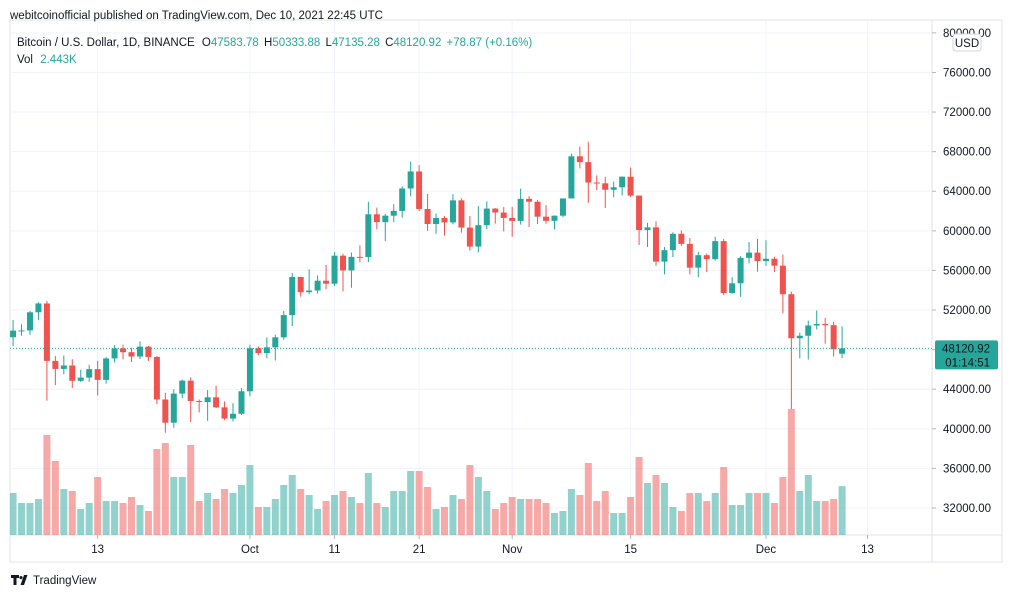 The image size is (1012, 598). What do you see at coordinates (58, 60) in the screenshot?
I see `volume-value: 2.443K` at bounding box center [58, 60].